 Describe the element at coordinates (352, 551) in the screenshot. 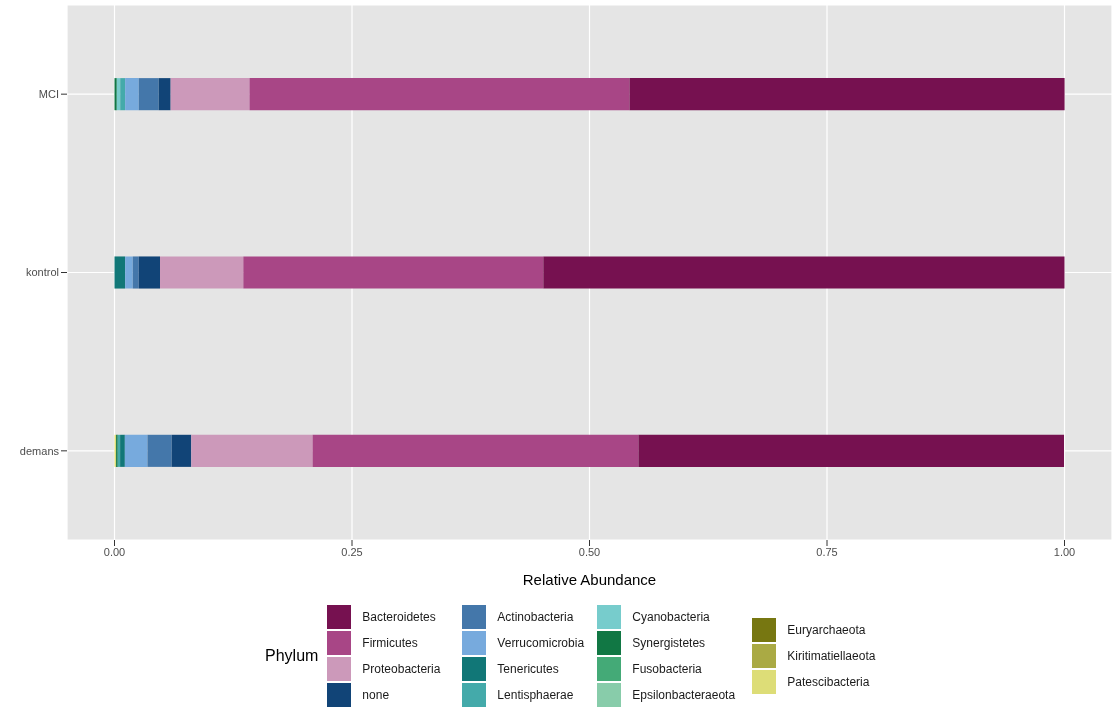

I see `x-tick-label: 0.25` at that location.